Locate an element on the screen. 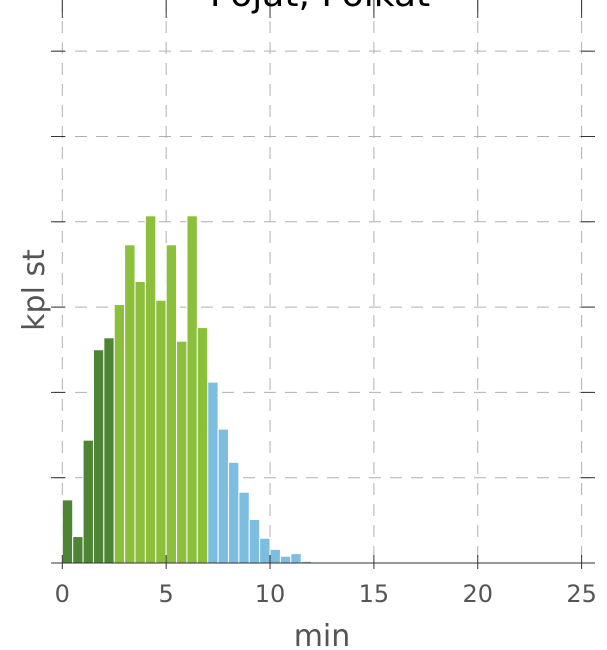  x-tick-label: 0 is located at coordinates (62, 594).